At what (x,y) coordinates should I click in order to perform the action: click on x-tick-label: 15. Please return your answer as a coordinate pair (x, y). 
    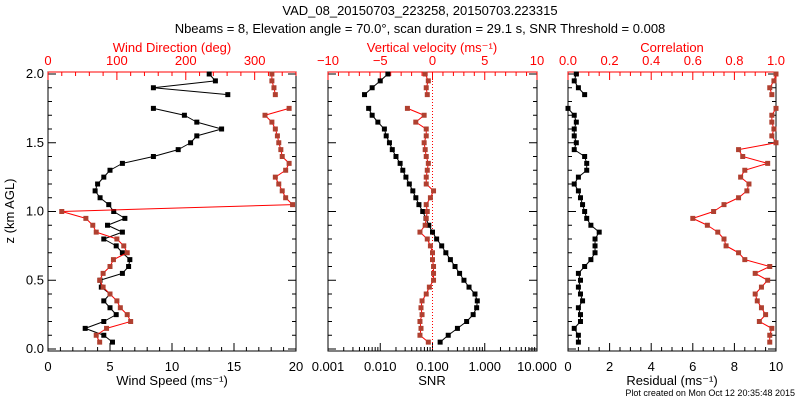
    Looking at the image, I should click on (234, 366).